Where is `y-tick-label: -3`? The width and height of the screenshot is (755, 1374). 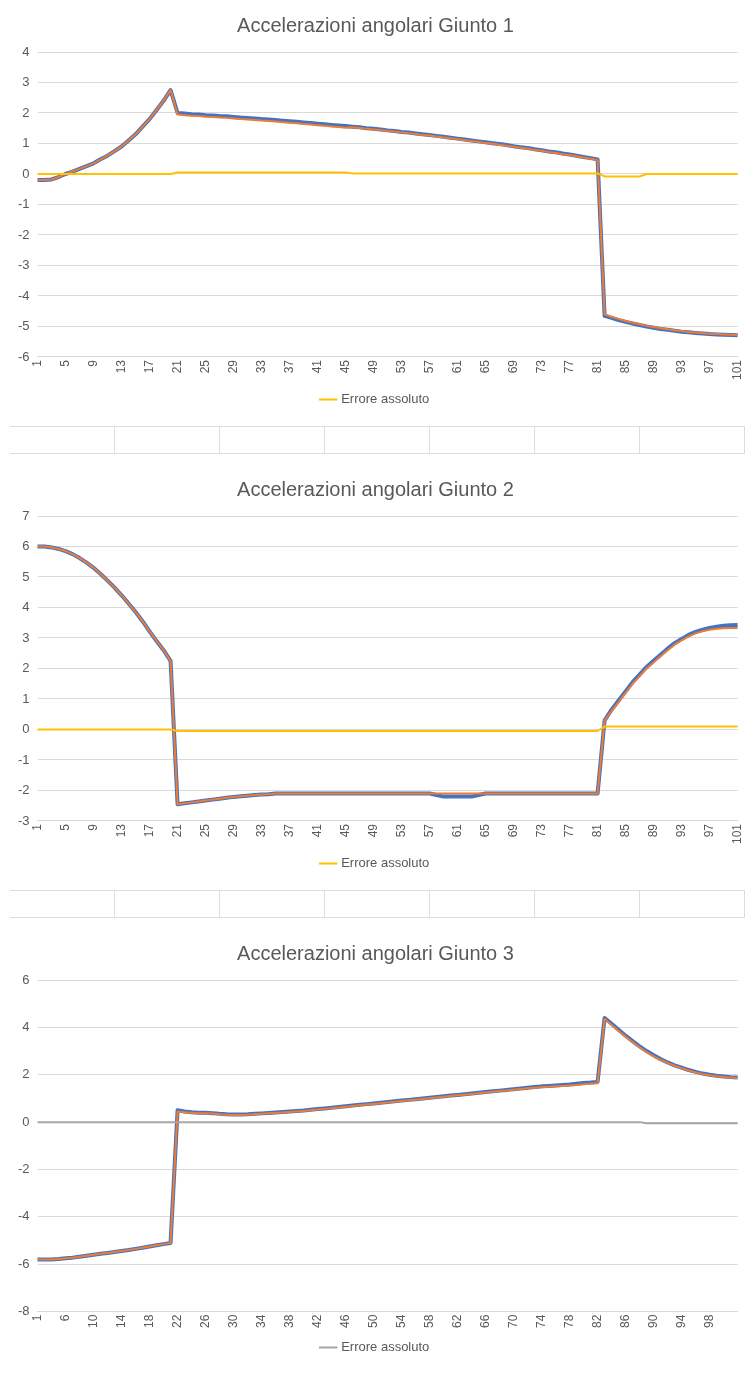
y-tick-label: -3 is located at coordinates (24, 265).